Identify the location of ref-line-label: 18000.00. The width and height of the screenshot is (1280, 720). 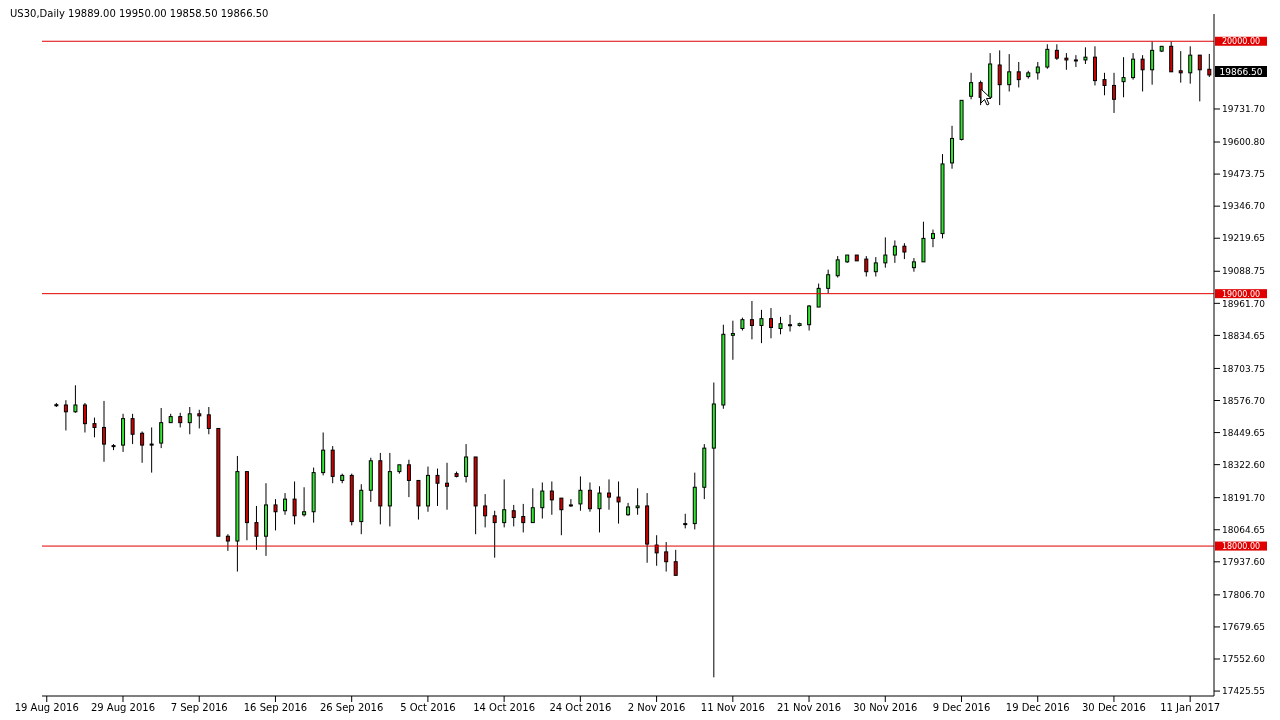
(1241, 547).